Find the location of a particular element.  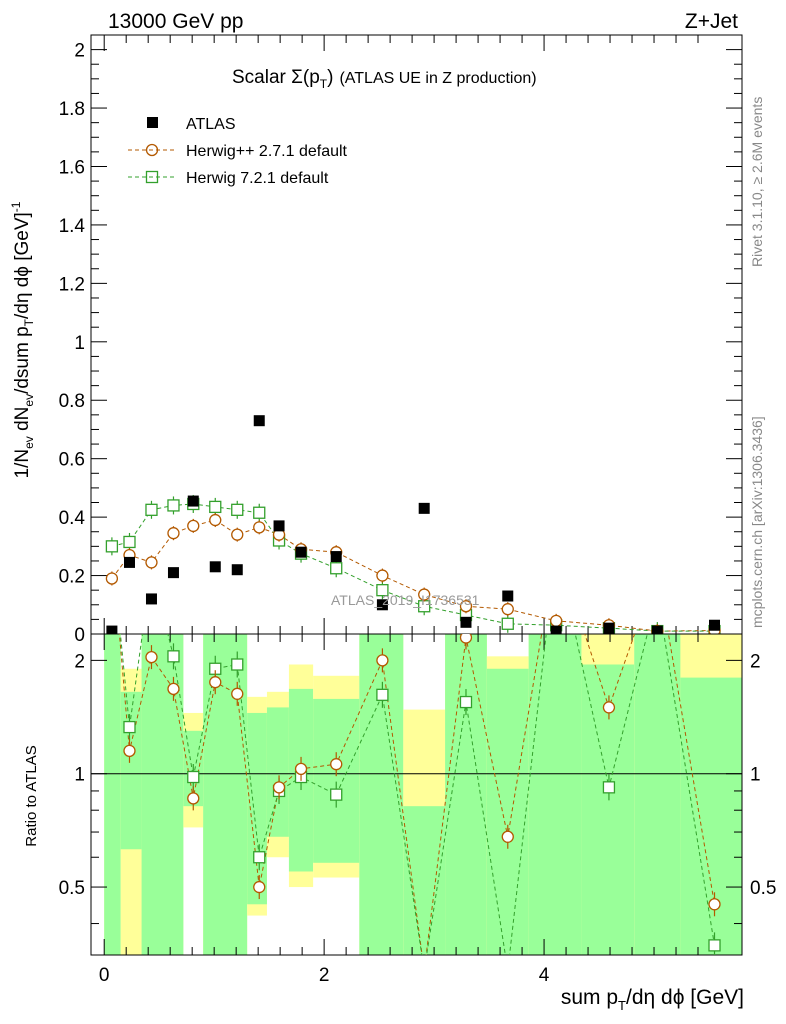

x-axis-label: sum pT/dη dϕ [GeV] is located at coordinates (652, 999).